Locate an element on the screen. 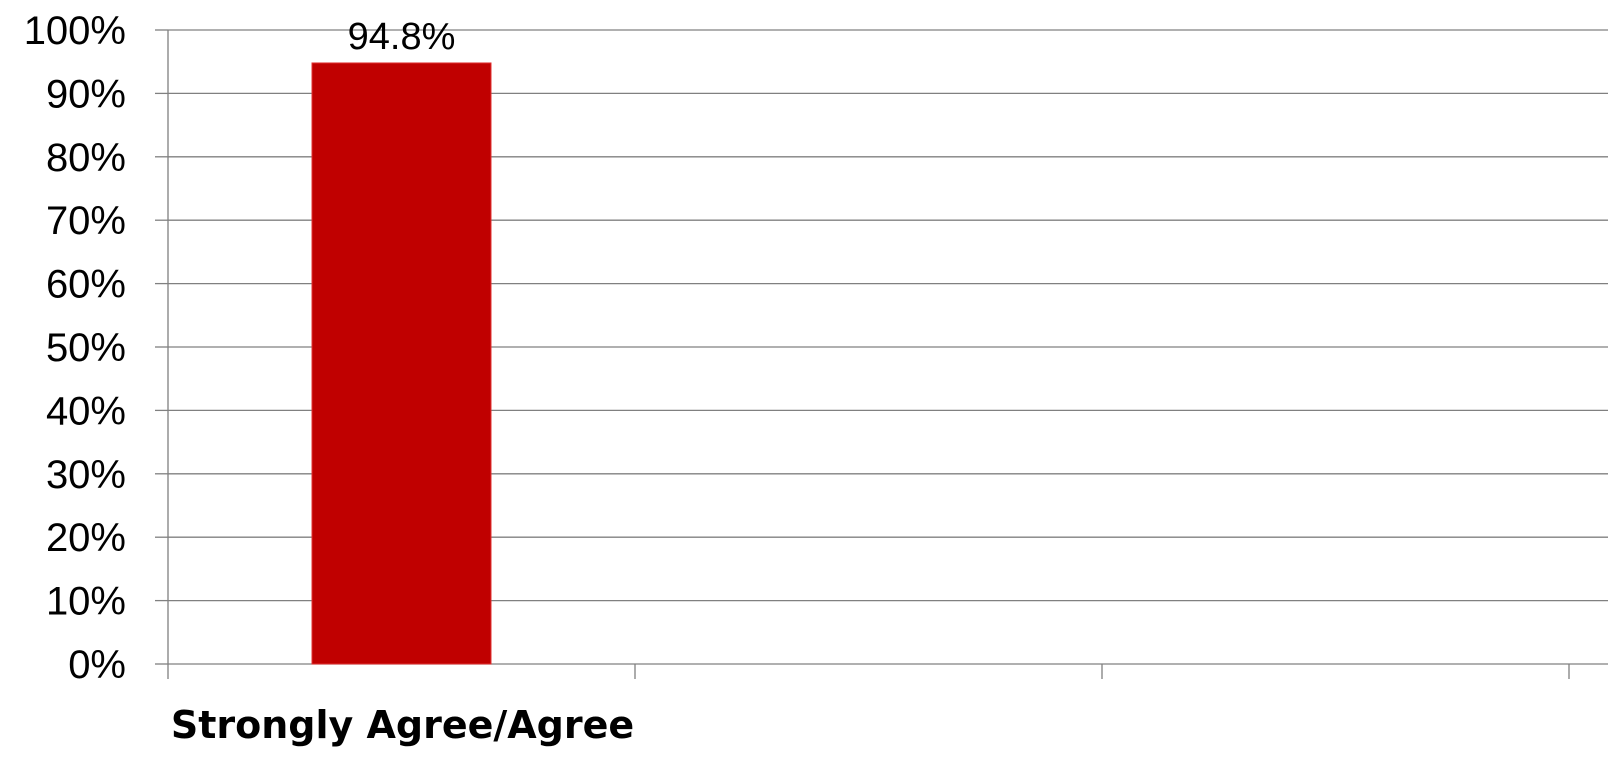 The image size is (1608, 769). data-label: 94.8% is located at coordinates (402, 37).